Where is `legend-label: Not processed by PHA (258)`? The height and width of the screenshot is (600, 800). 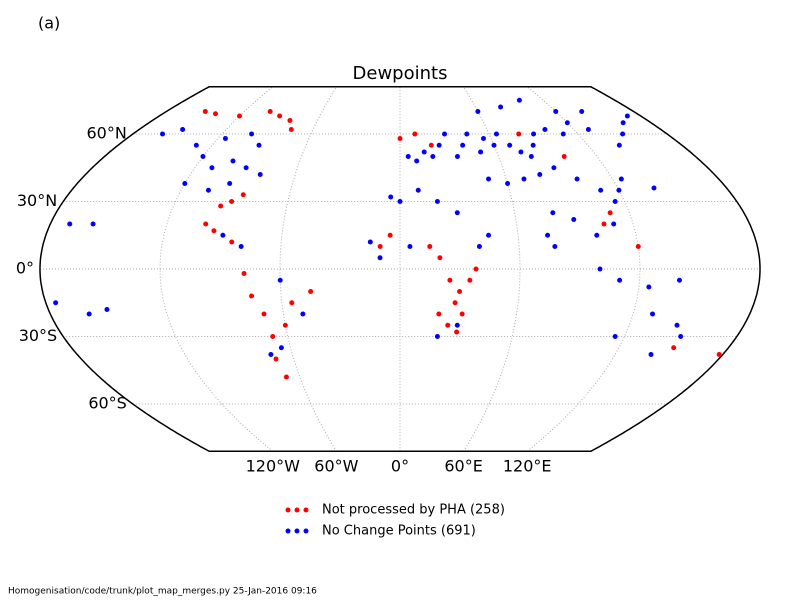 legend-label: Not processed by PHA (258) is located at coordinates (413, 510).